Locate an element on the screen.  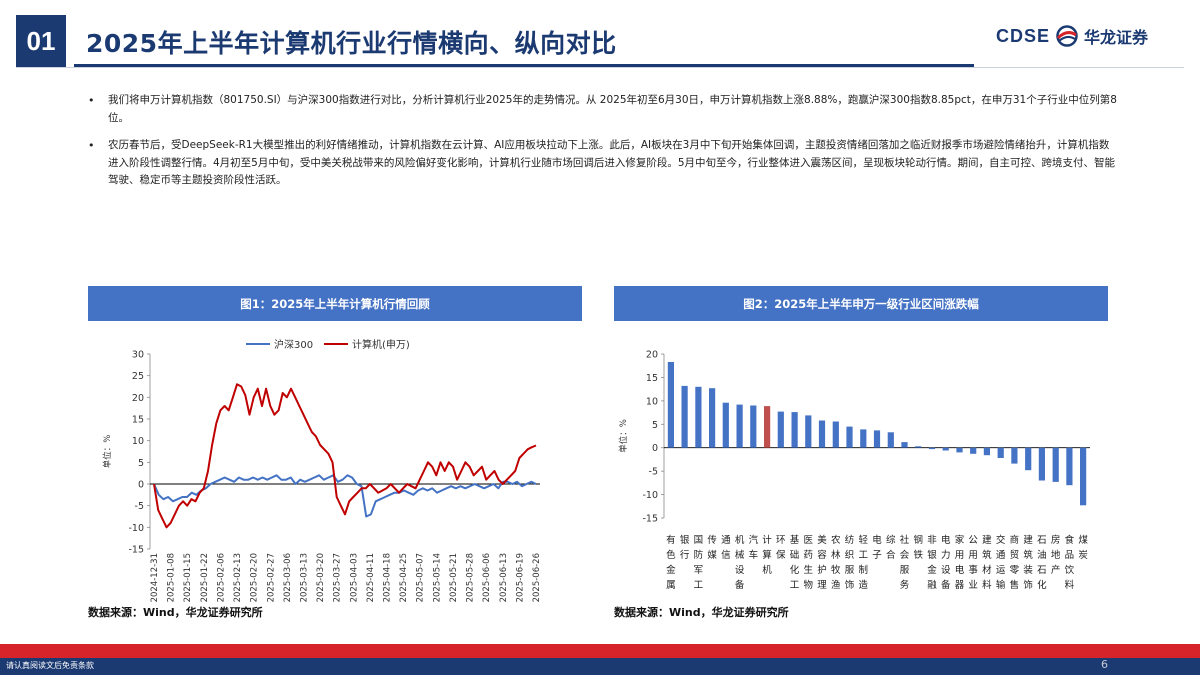
x-tick-label: 2025-02-06 is located at coordinates (221, 577).